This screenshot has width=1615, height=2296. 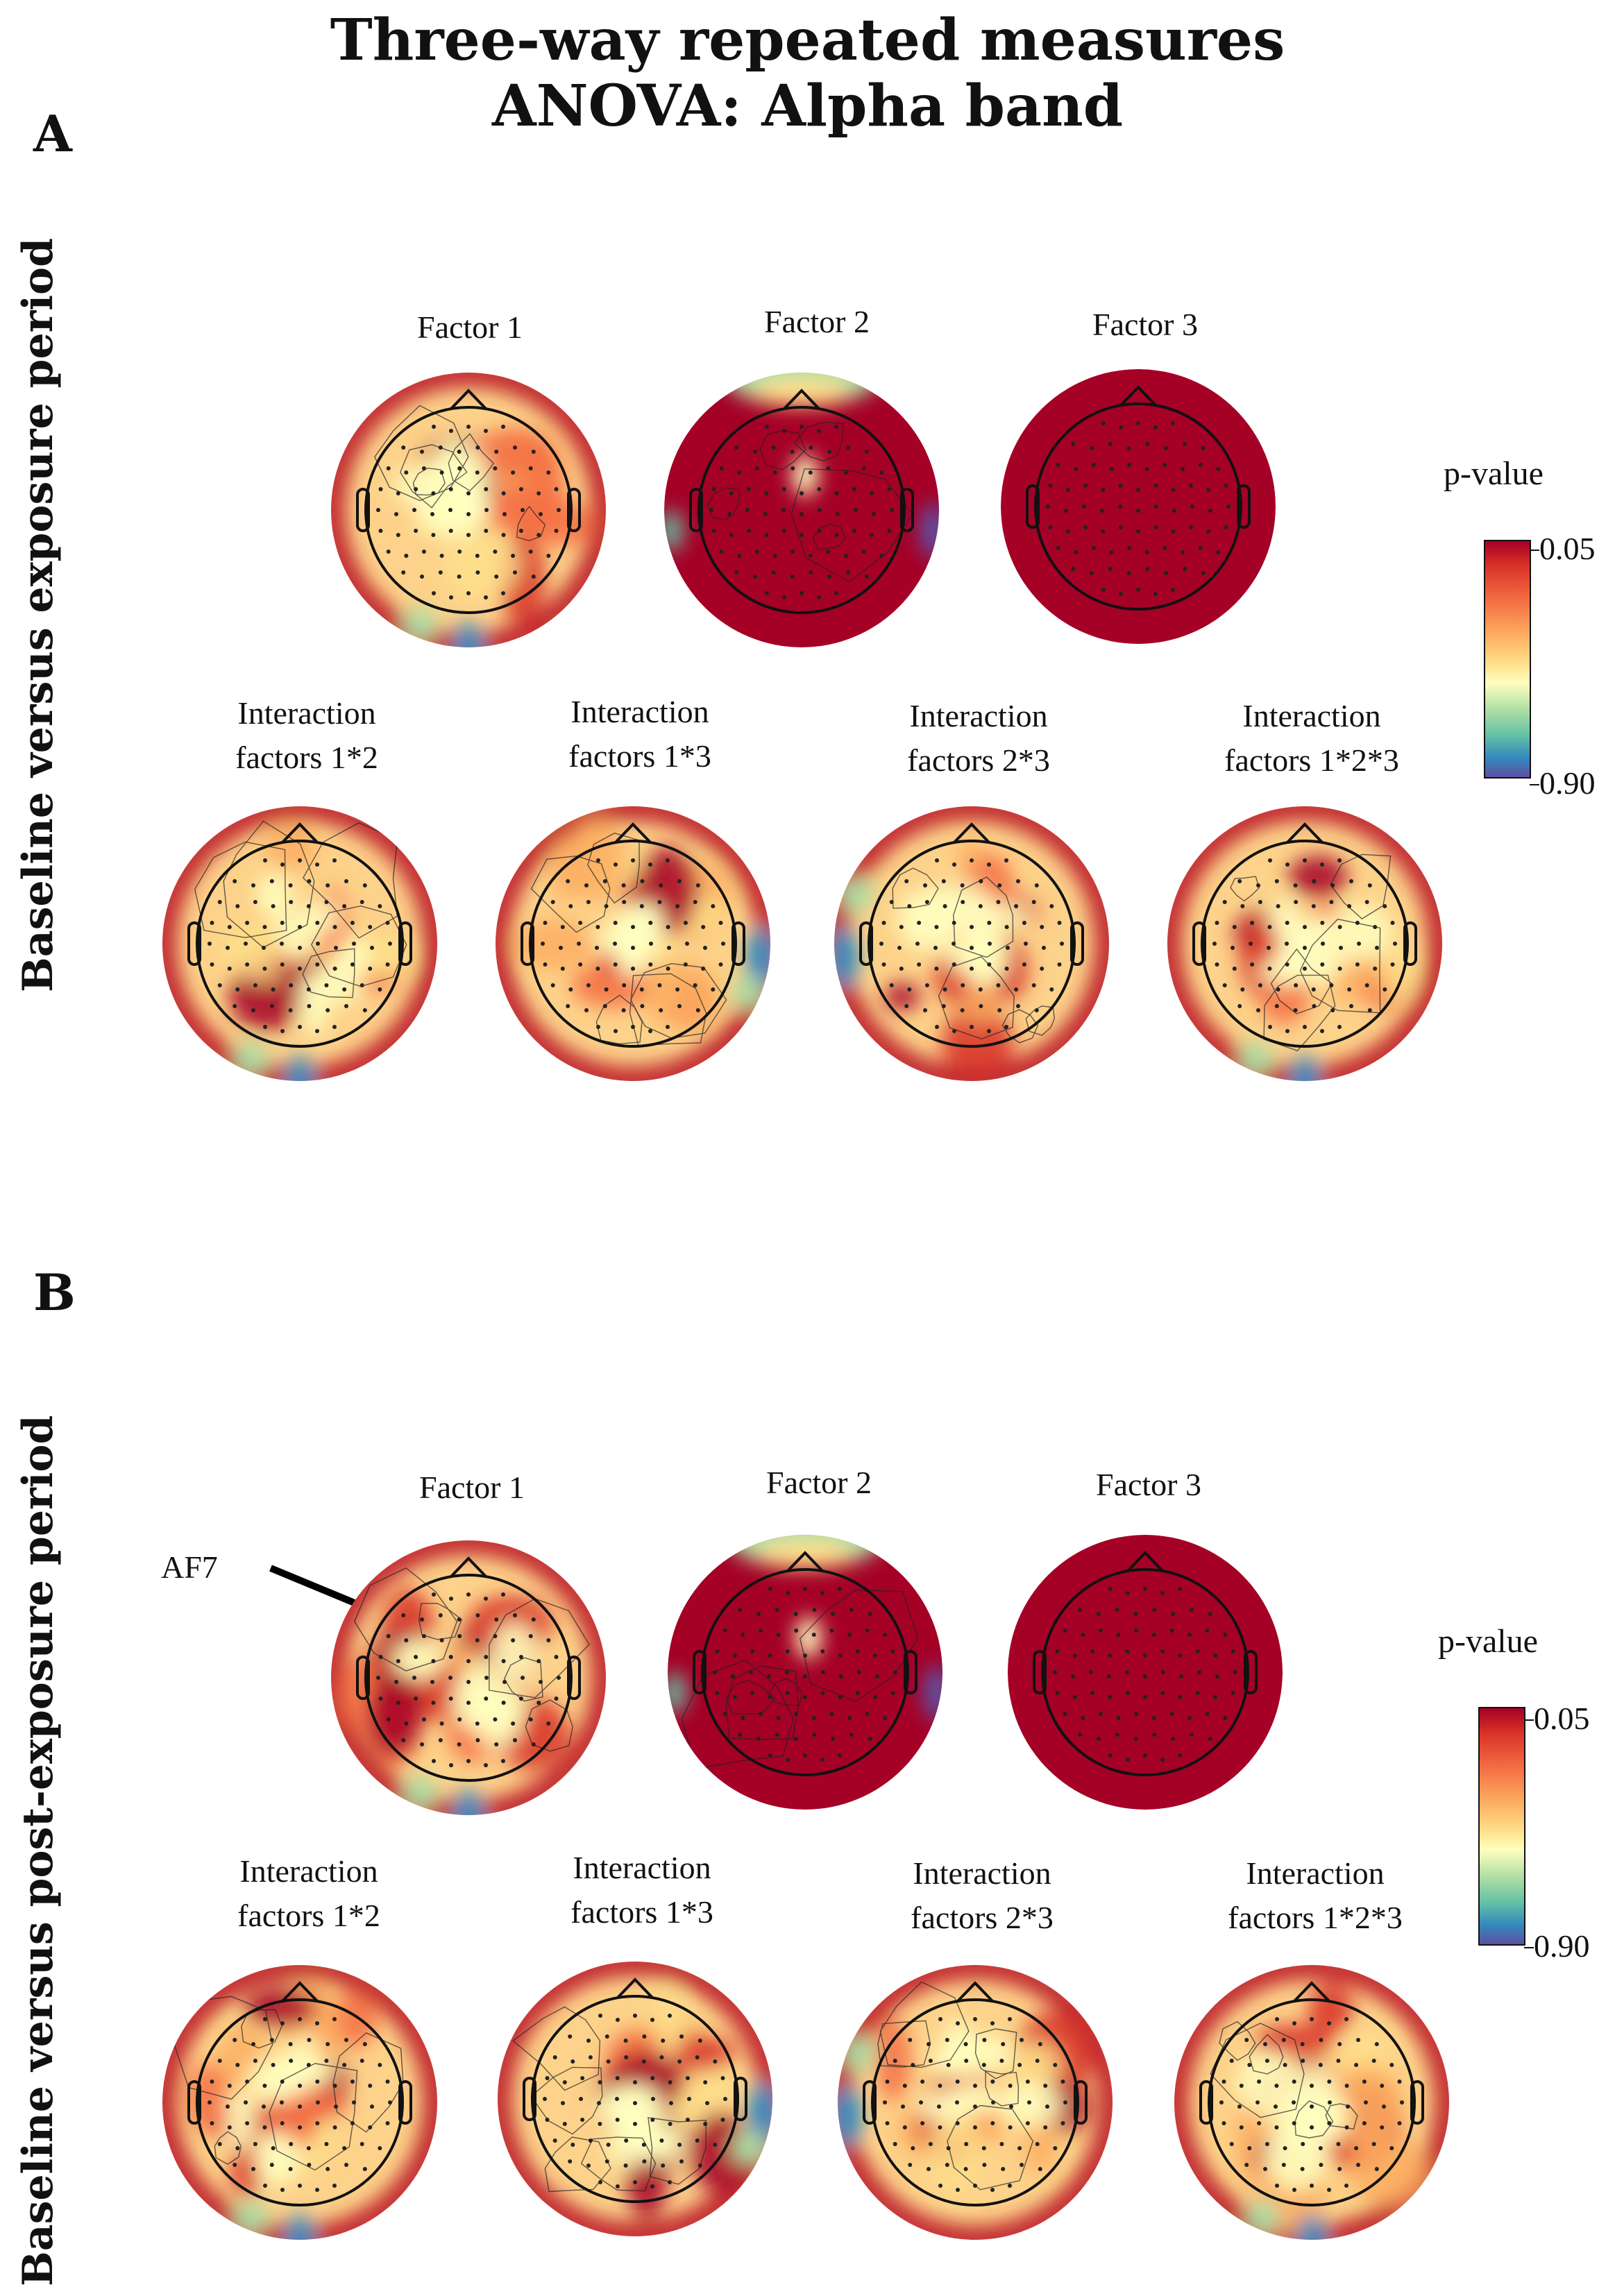 What do you see at coordinates (819, 1482) in the screenshot?
I see `panel-b-label-factor2: Factor 2` at bounding box center [819, 1482].